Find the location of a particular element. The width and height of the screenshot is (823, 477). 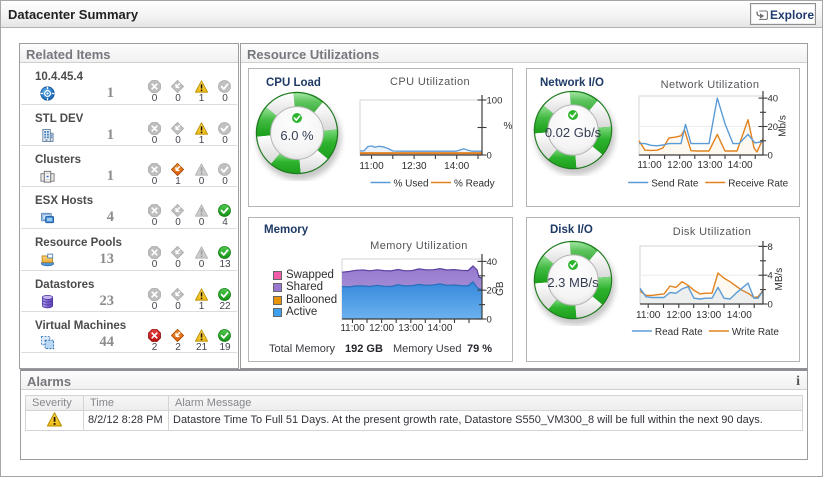

svg-text: MB/s is located at coordinates (779, 279).